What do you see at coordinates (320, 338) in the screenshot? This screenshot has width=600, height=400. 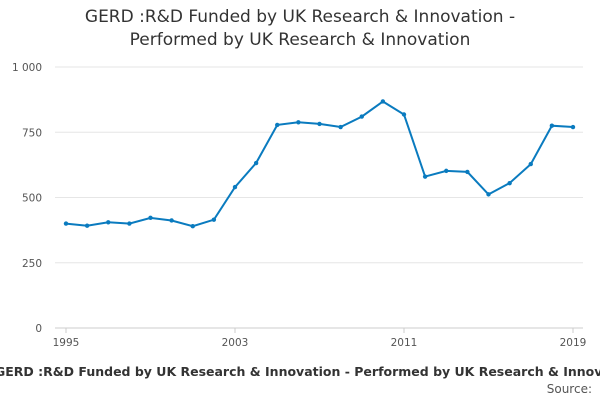 I see `x-axis: 1995 2003 2011 2019` at bounding box center [320, 338].